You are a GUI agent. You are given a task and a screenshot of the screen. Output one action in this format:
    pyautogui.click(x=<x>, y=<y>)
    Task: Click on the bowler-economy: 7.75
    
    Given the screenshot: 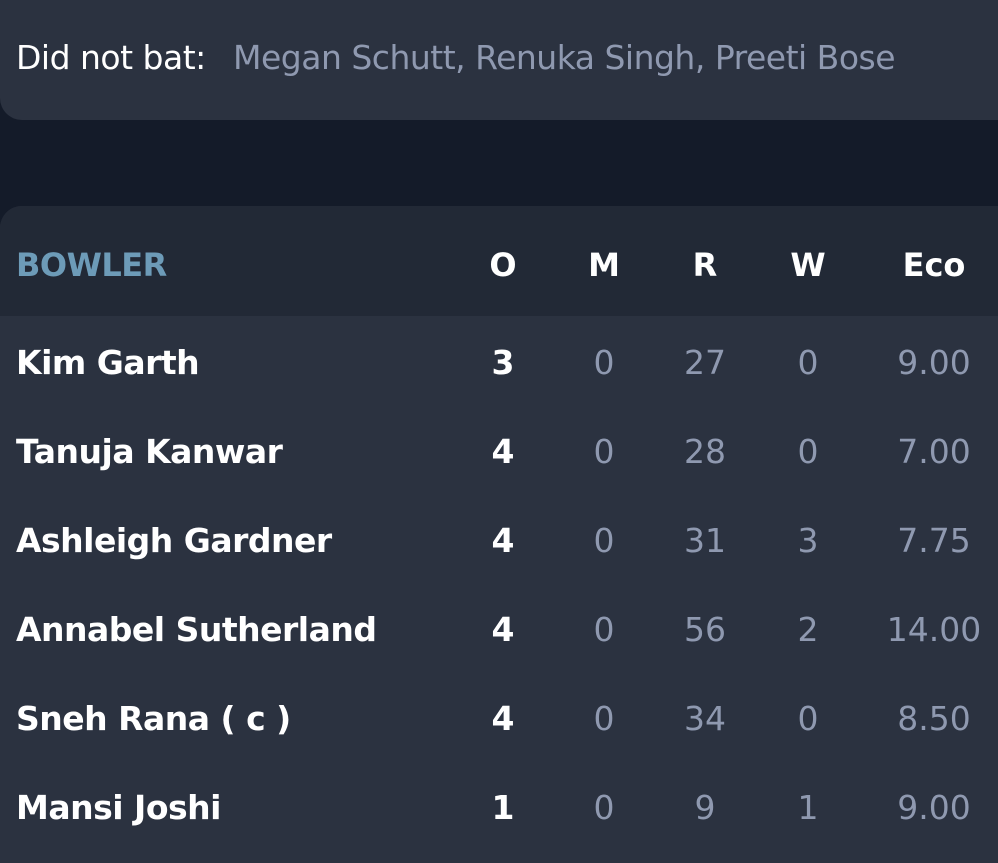 What is the action you would take?
    pyautogui.click(x=934, y=540)
    